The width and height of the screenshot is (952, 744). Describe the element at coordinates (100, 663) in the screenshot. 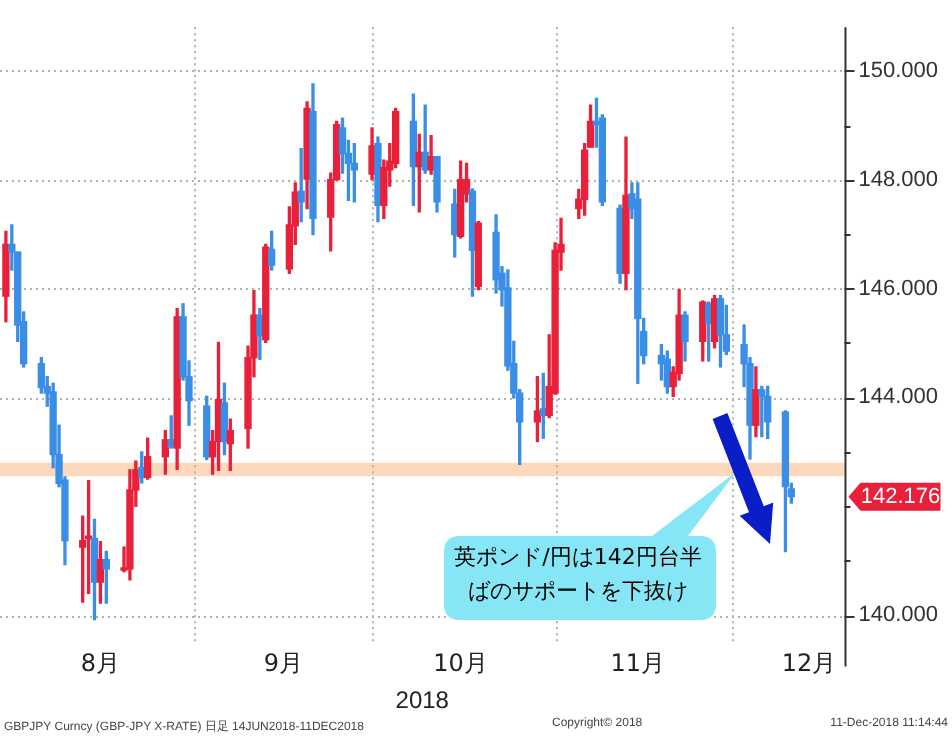

I see `x-tick-label: 8月` at that location.